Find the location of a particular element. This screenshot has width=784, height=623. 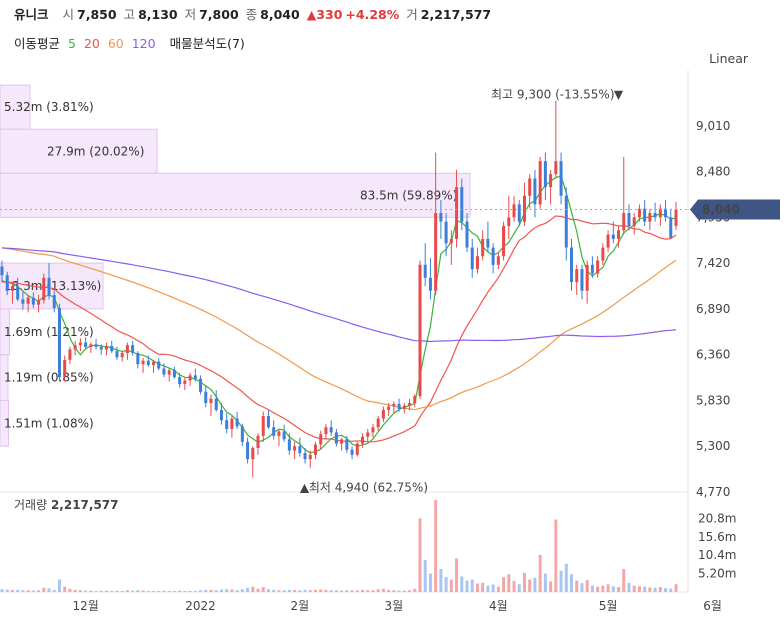

volume-profile-label: 매물분석도(7) is located at coordinates (207, 43).